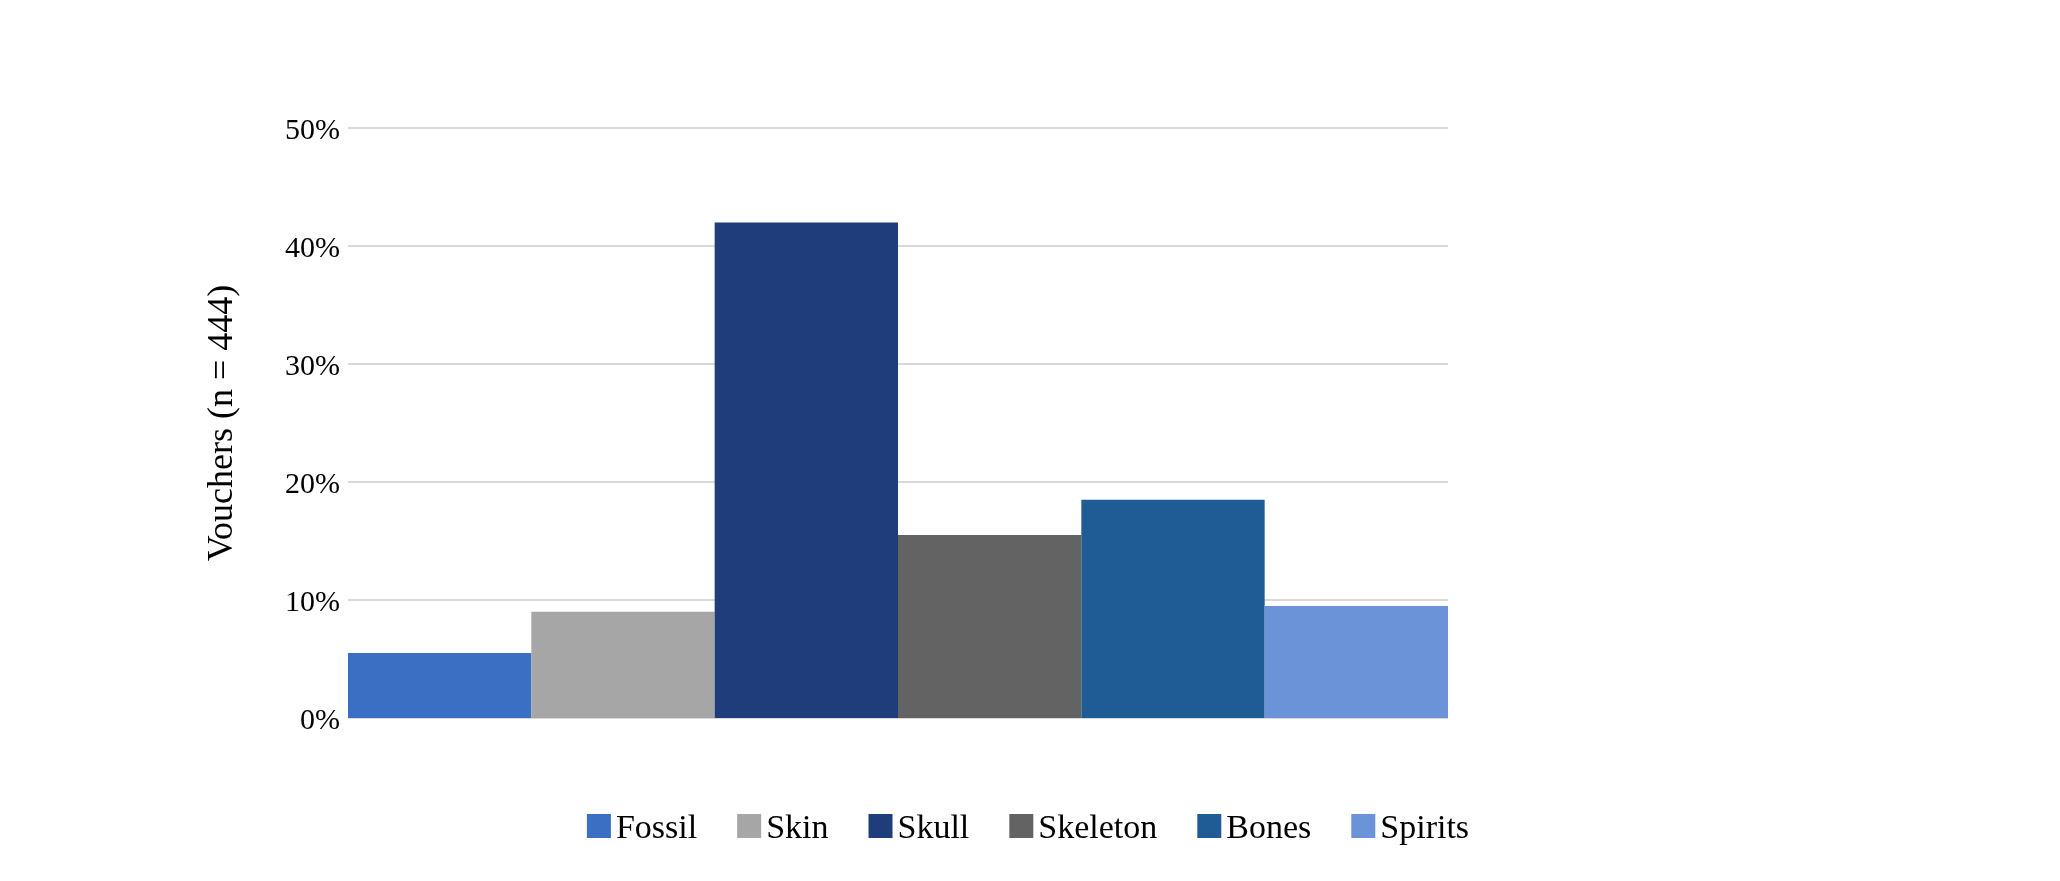 This screenshot has height=881, width=2060. I want to click on y-tick-label: 30%, so click(312, 364).